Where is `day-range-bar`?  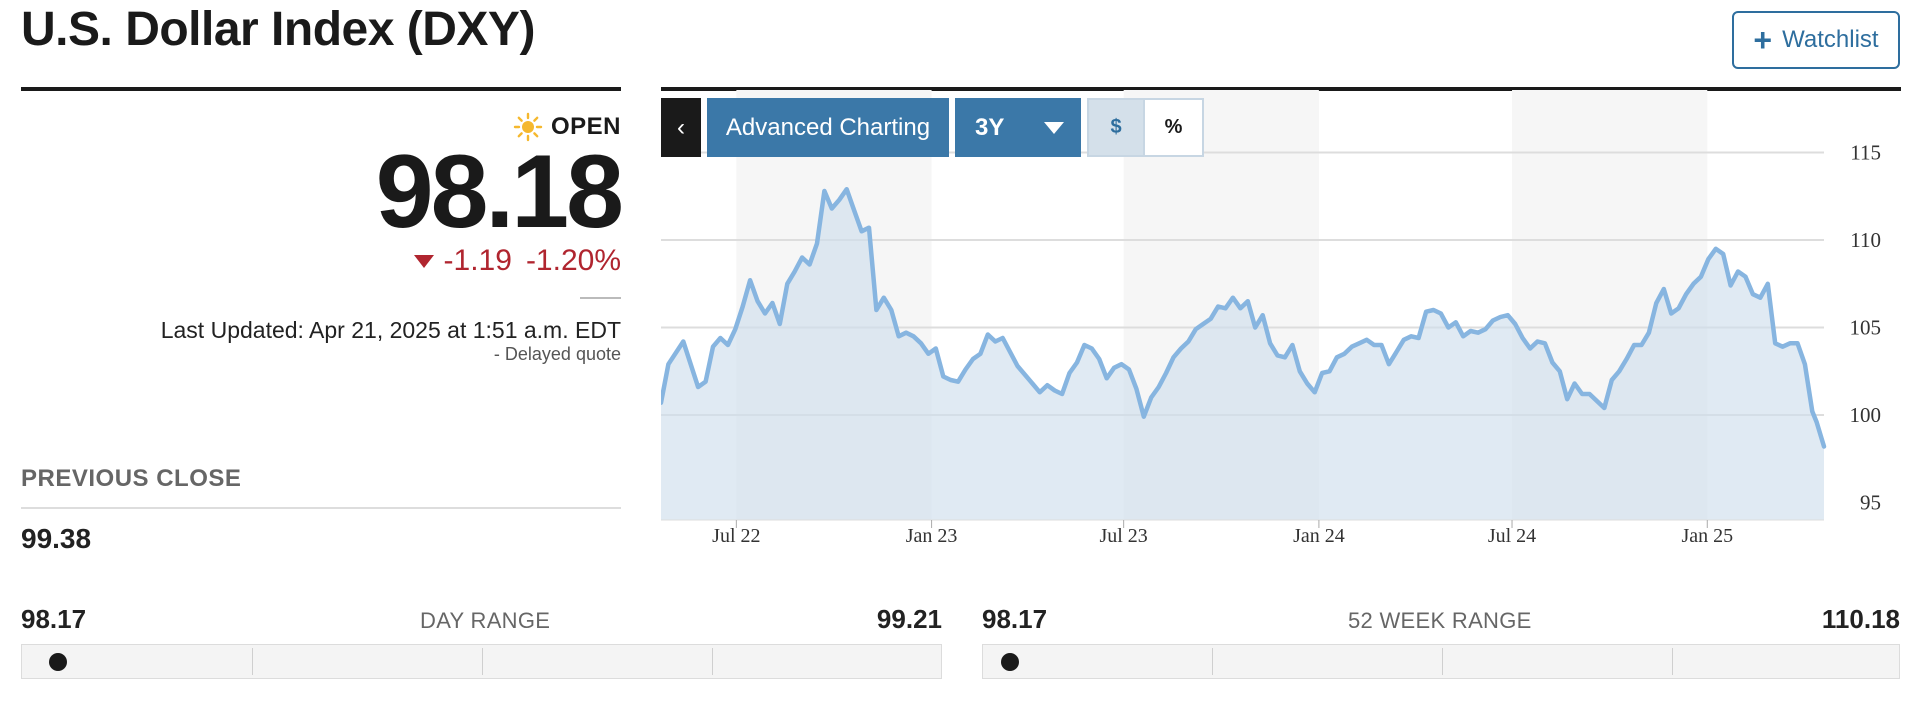
day-range-bar is located at coordinates (481, 661).